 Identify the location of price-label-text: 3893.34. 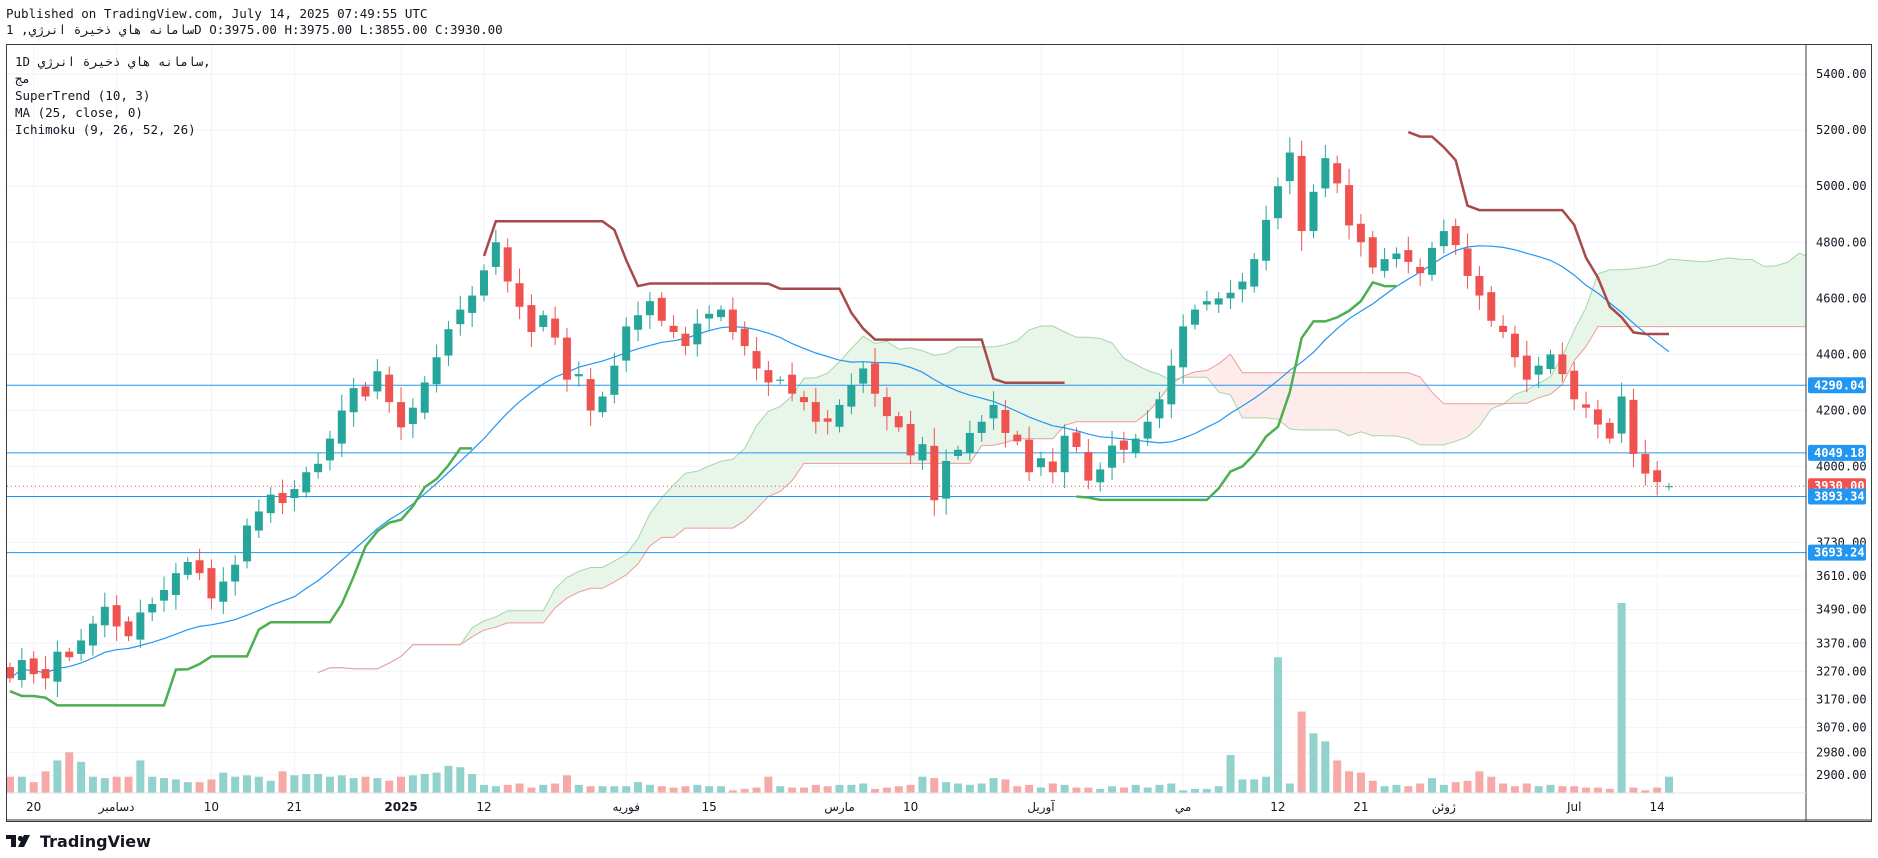
(1839, 497).